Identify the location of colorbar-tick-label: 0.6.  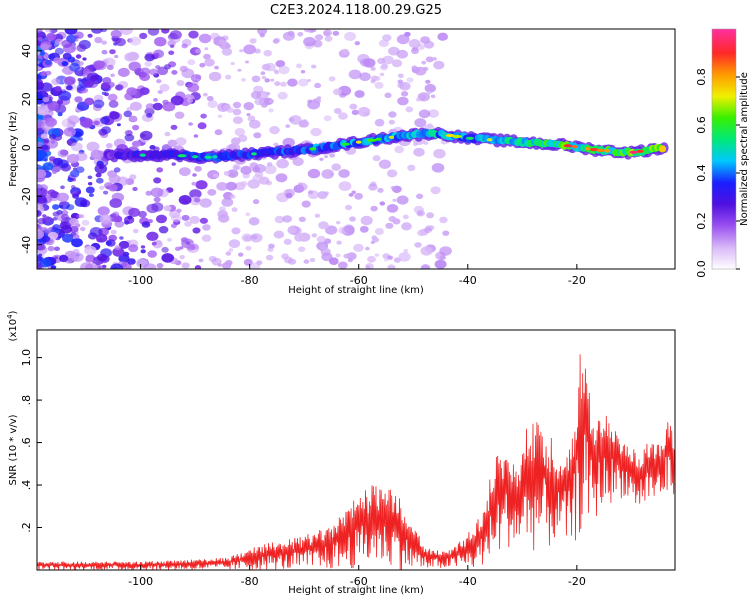
(701, 125).